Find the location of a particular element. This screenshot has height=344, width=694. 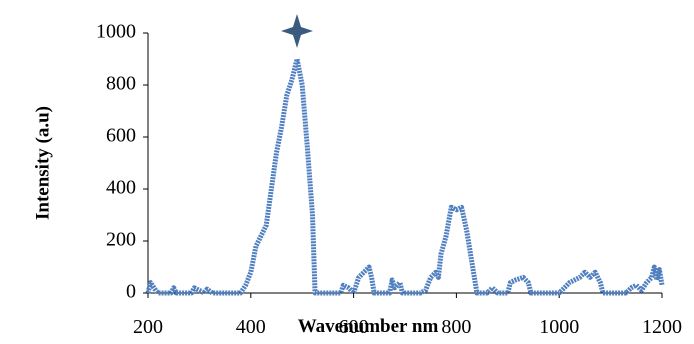

y-tick-label: 400 is located at coordinates (121, 188).